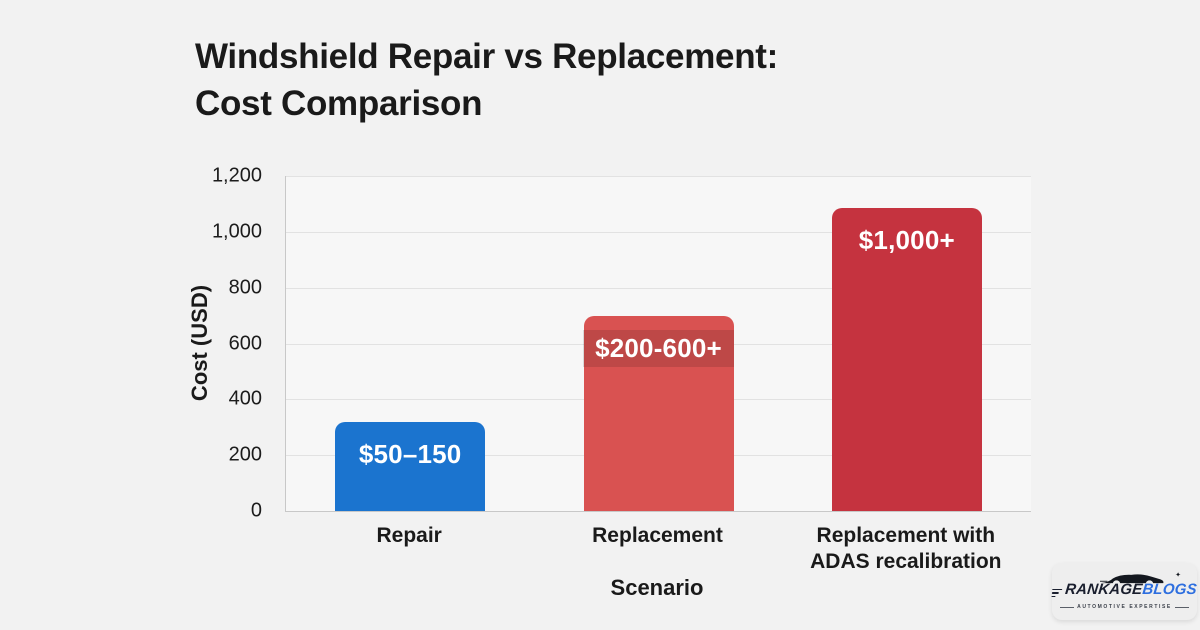 Image resolution: width=1200 pixels, height=630 pixels. I want to click on y-tick-label: 800, so click(245, 287).